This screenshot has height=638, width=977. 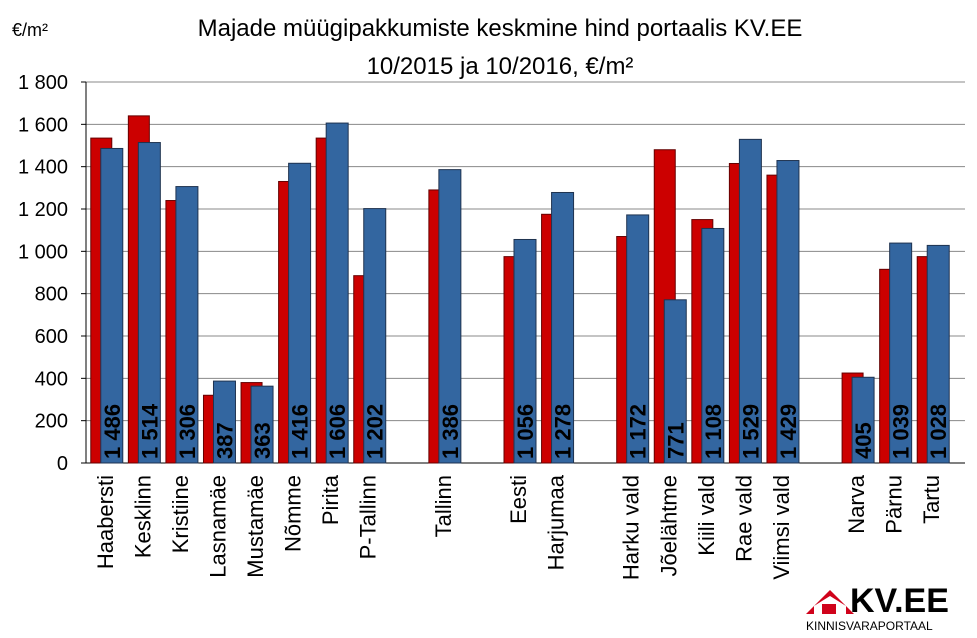 What do you see at coordinates (142, 516) in the screenshot?
I see `x-tick-label: Kesklinn` at bounding box center [142, 516].